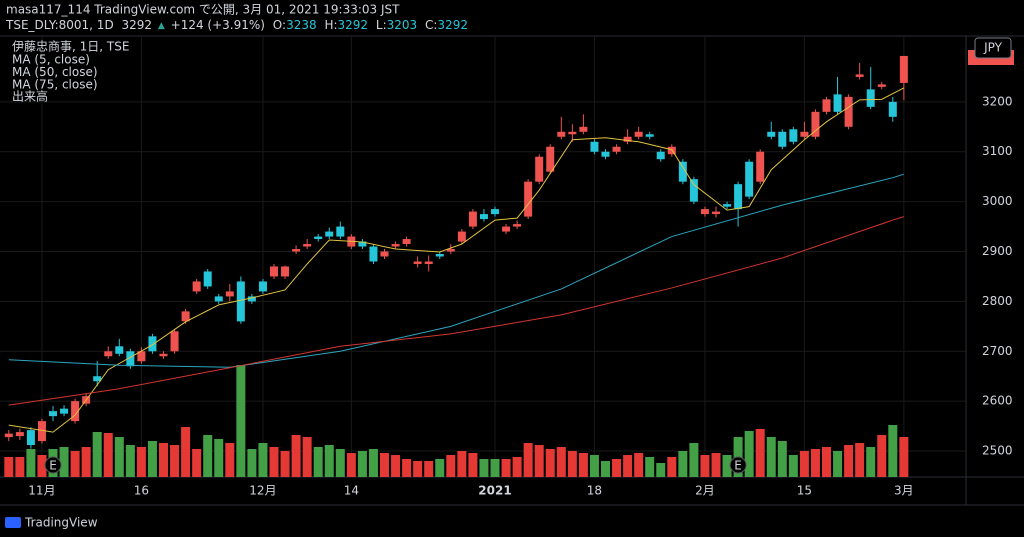  What do you see at coordinates (997, 451) in the screenshot?
I see `y-tick-label: 2500` at bounding box center [997, 451].